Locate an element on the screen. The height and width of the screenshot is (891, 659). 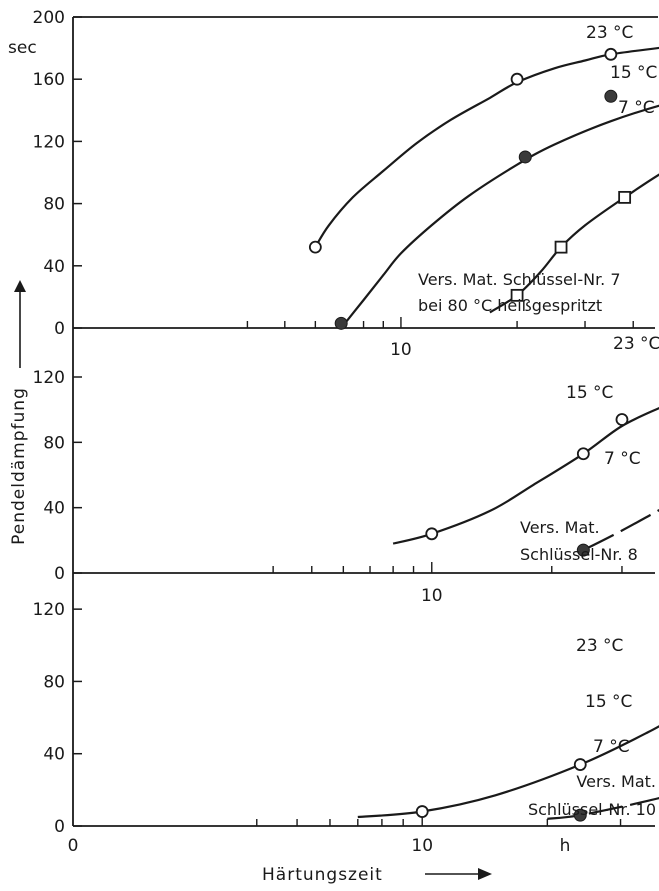
y-axis-title: Pendeldämpfung is located at coordinates (19, 466).